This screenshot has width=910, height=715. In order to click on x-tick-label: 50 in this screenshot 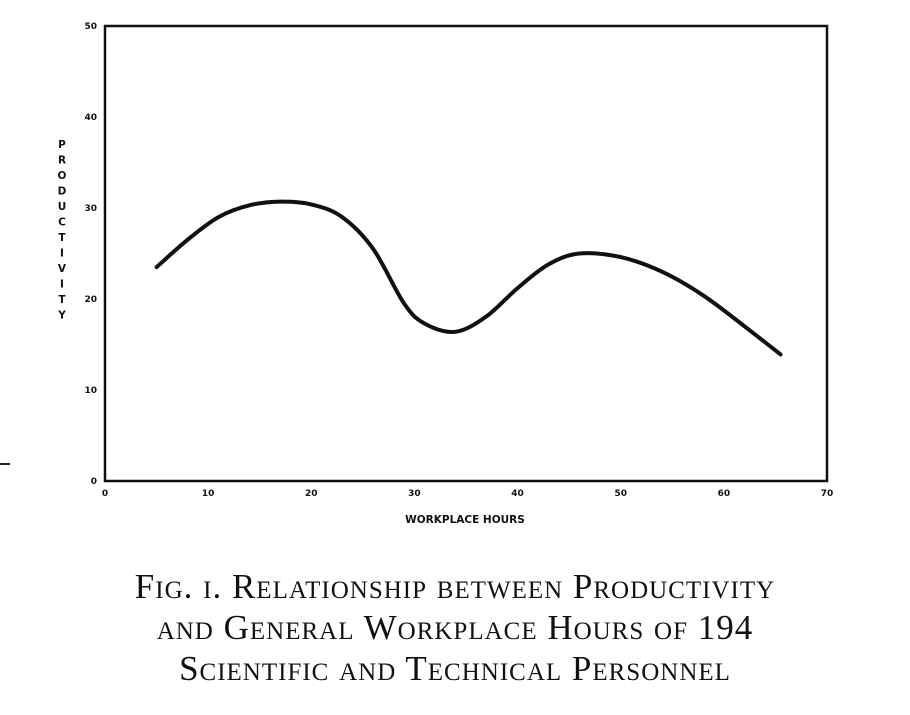, I will do `click(620, 494)`.